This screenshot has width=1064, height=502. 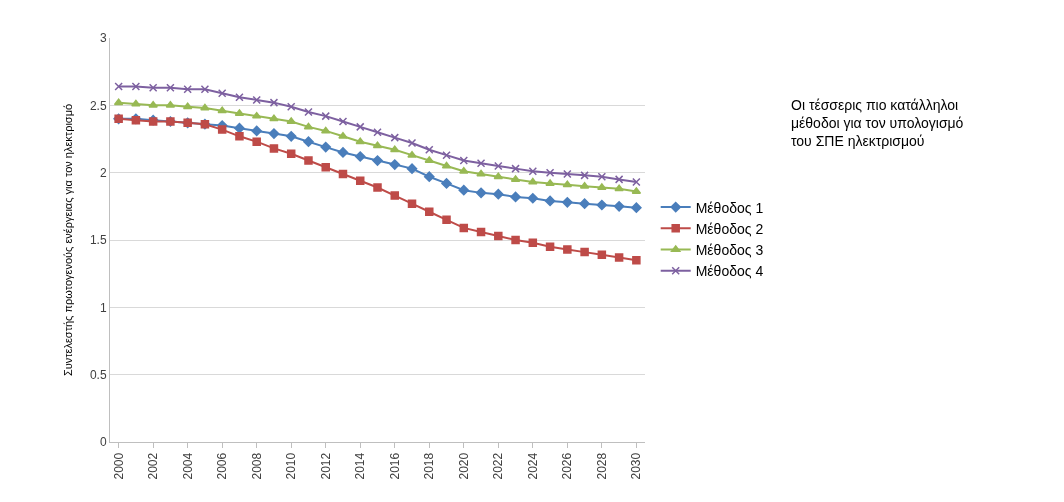 What do you see at coordinates (877, 123) in the screenshot?
I see `text: Οι τέσσερις πιο κατάλληλοι μέθοδοι για τον υπολογισμό του ΣΠΕ ηλεκτρισμού` at bounding box center [877, 123].